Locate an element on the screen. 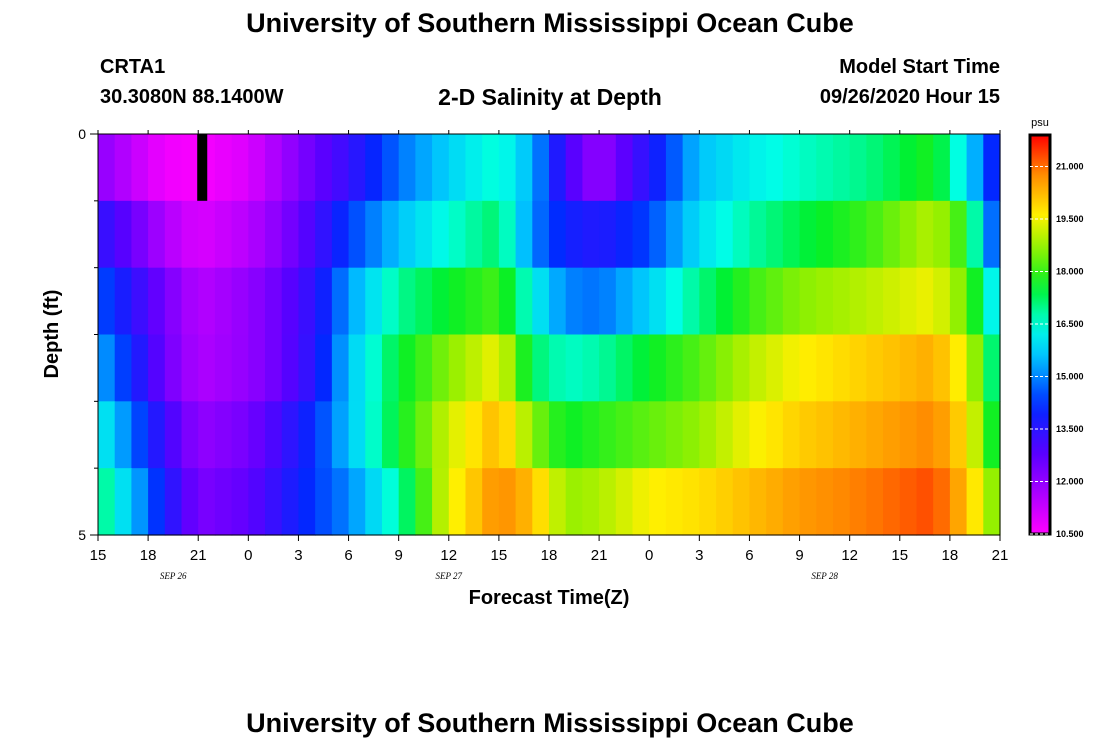 The width and height of the screenshot is (1100, 750). y-axis: 05 is located at coordinates (88, 334).